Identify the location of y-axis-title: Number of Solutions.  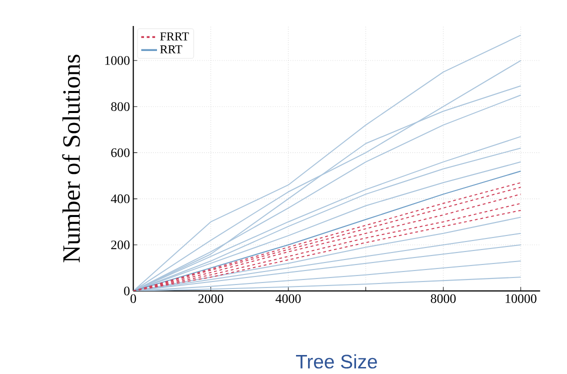
(71, 158).